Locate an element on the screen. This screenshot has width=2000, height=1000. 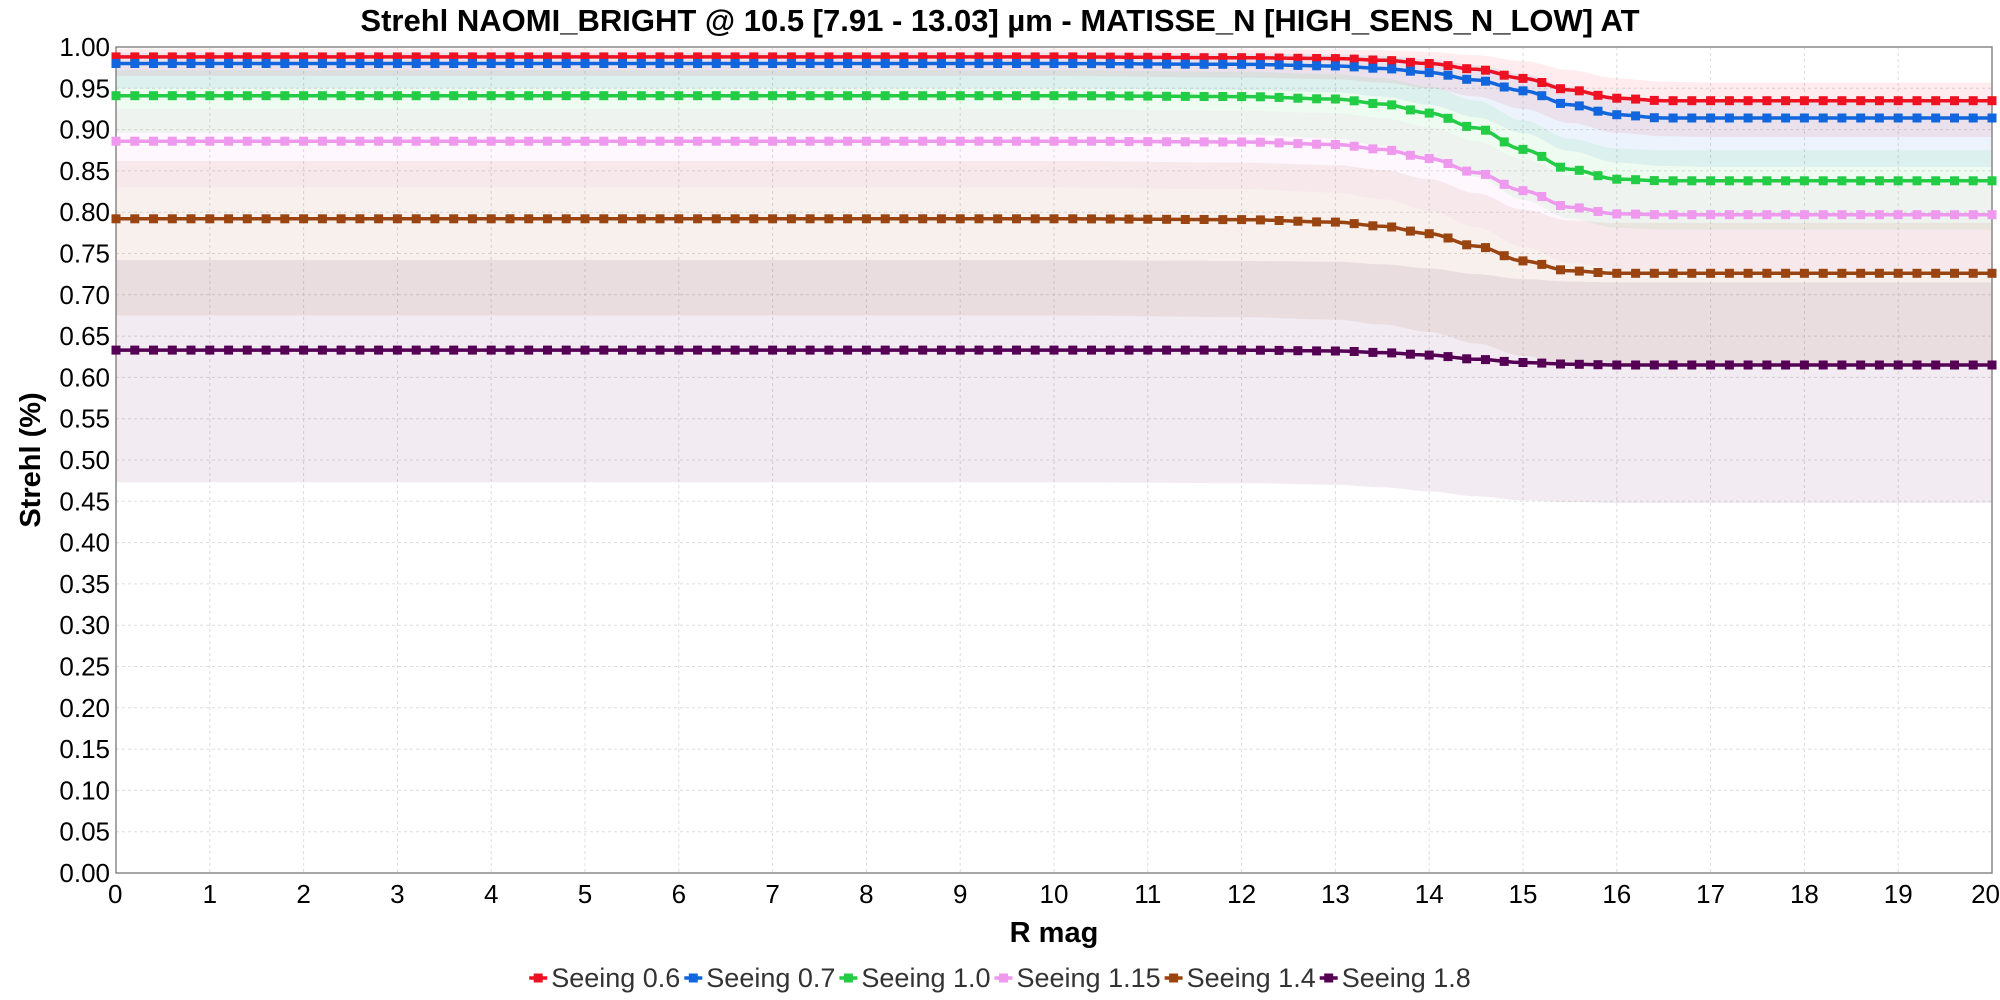
y-tick-label: 0.70 is located at coordinates (84, 295).